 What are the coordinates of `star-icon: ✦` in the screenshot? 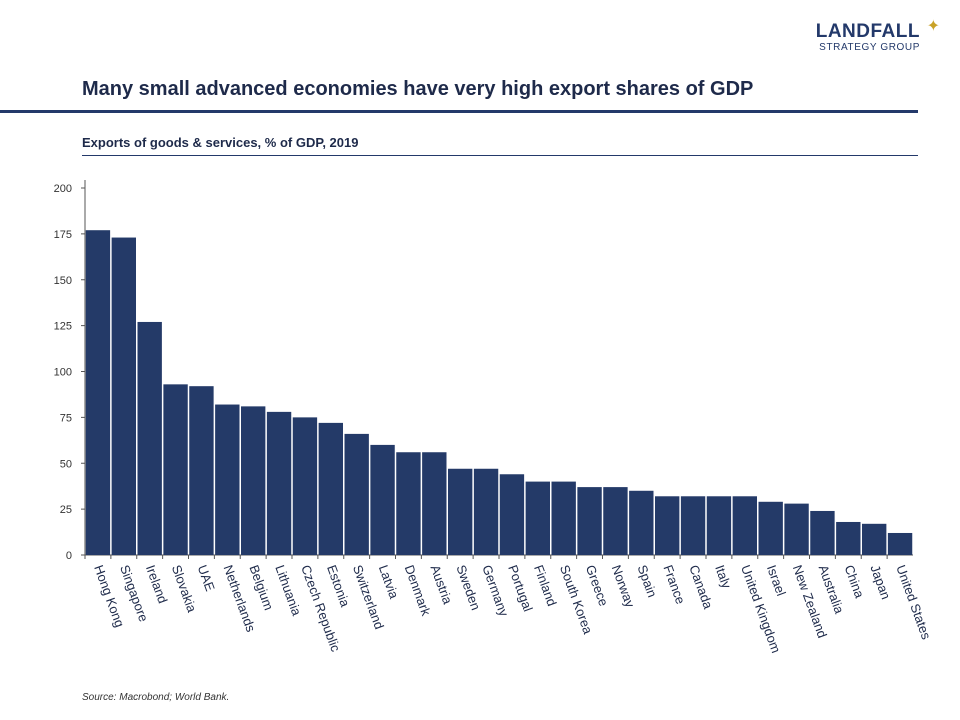 It's located at (933, 26).